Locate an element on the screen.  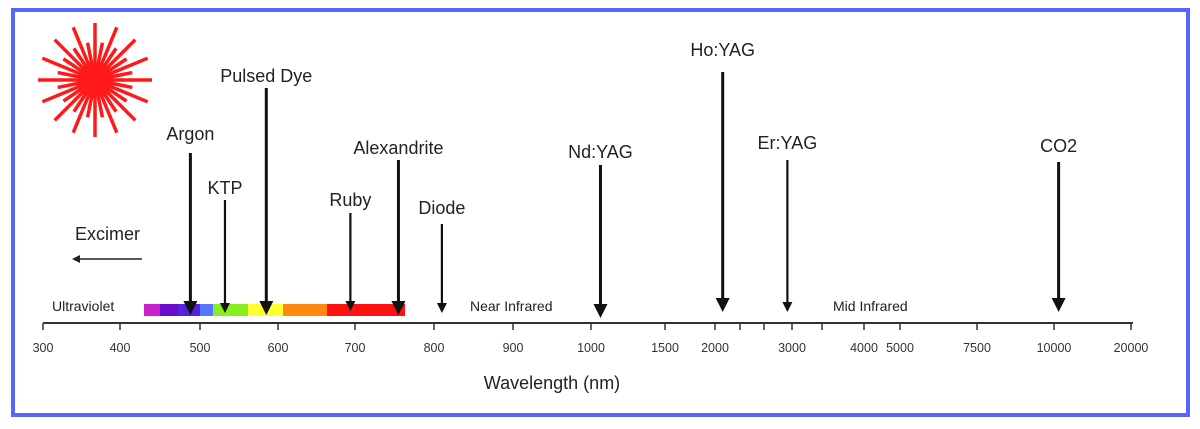
tick-label: 5000 is located at coordinates (900, 348).